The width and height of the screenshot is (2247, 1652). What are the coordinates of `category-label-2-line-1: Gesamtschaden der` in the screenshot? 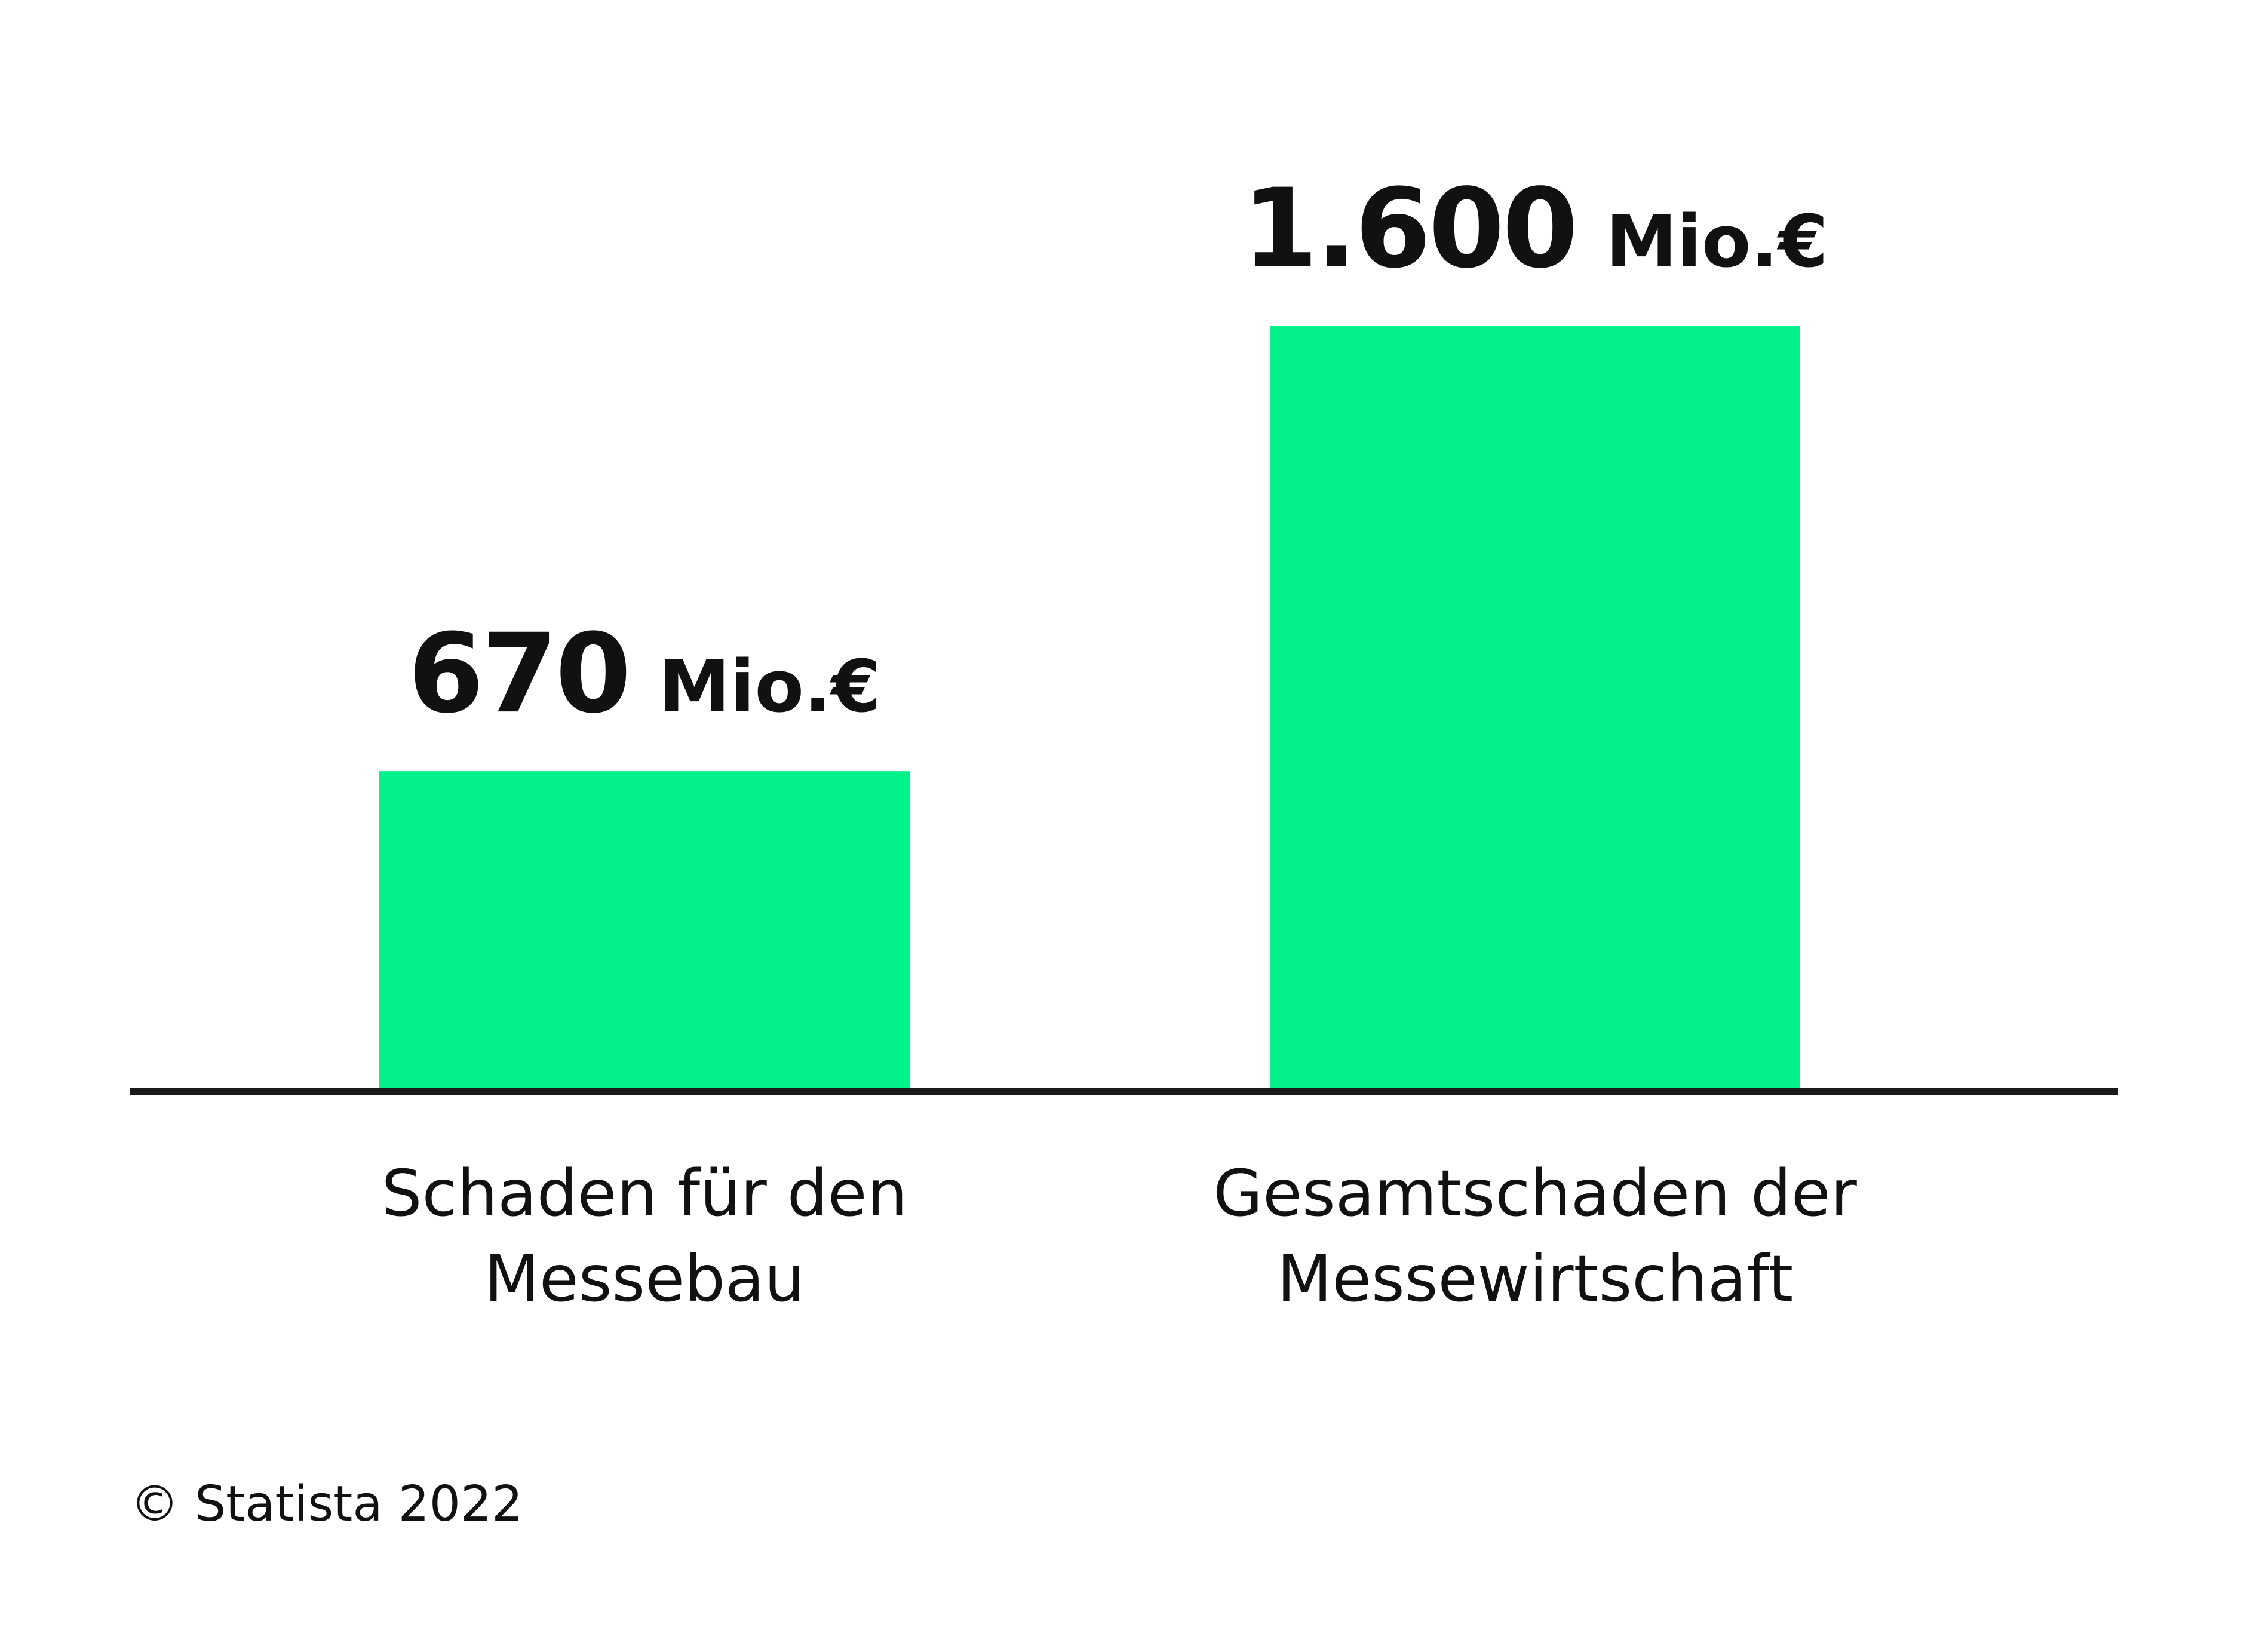 It's located at (1535, 1194).